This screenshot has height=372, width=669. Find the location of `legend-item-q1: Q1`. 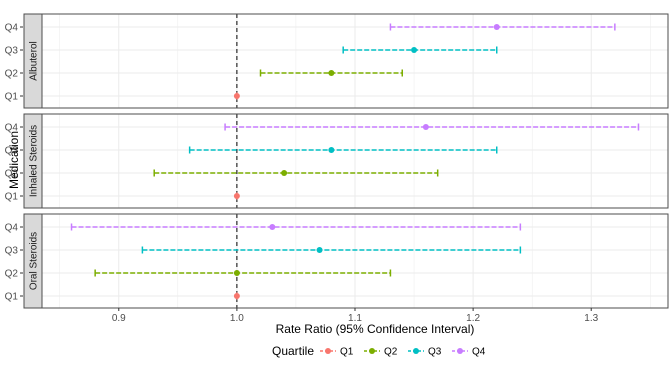

legend-item-q1: Q1 is located at coordinates (337, 352).